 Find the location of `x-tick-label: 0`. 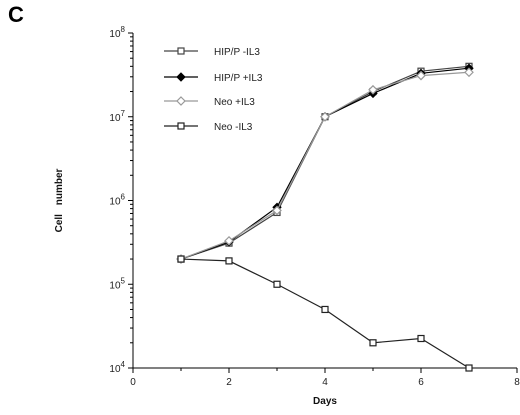

x-tick-label: 0 is located at coordinates (133, 382).